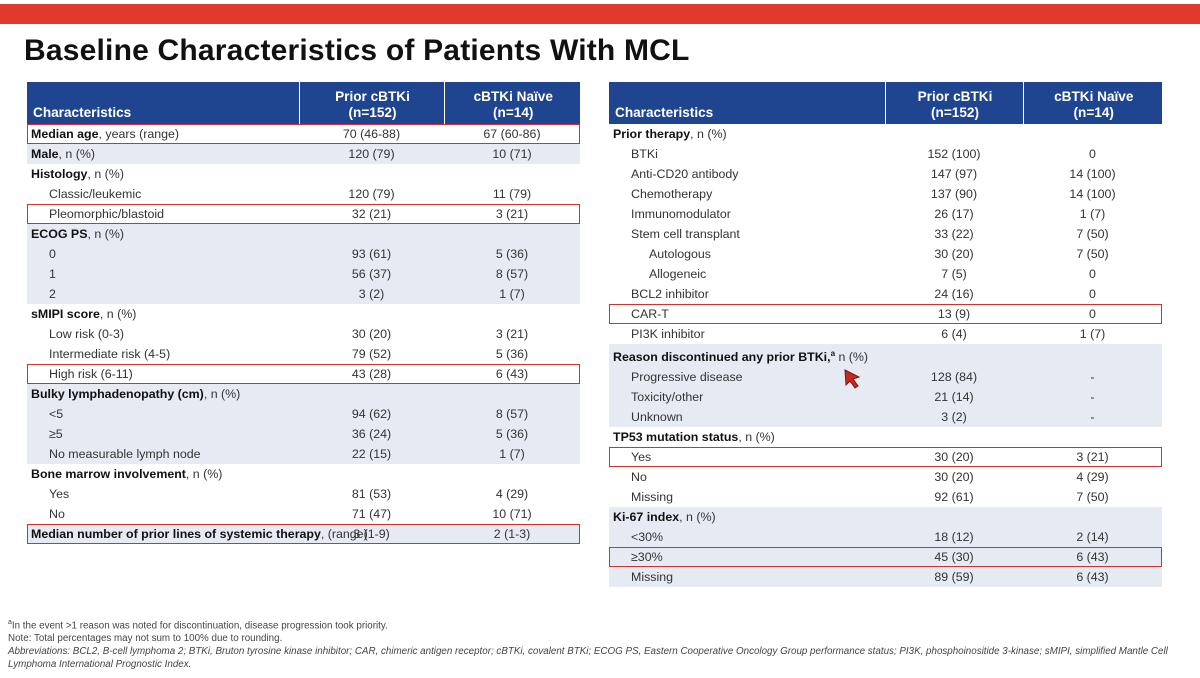 The width and height of the screenshot is (1200, 678). What do you see at coordinates (290, 514) in the screenshot?
I see `table-row: No 71 (47) 10 (71)` at bounding box center [290, 514].